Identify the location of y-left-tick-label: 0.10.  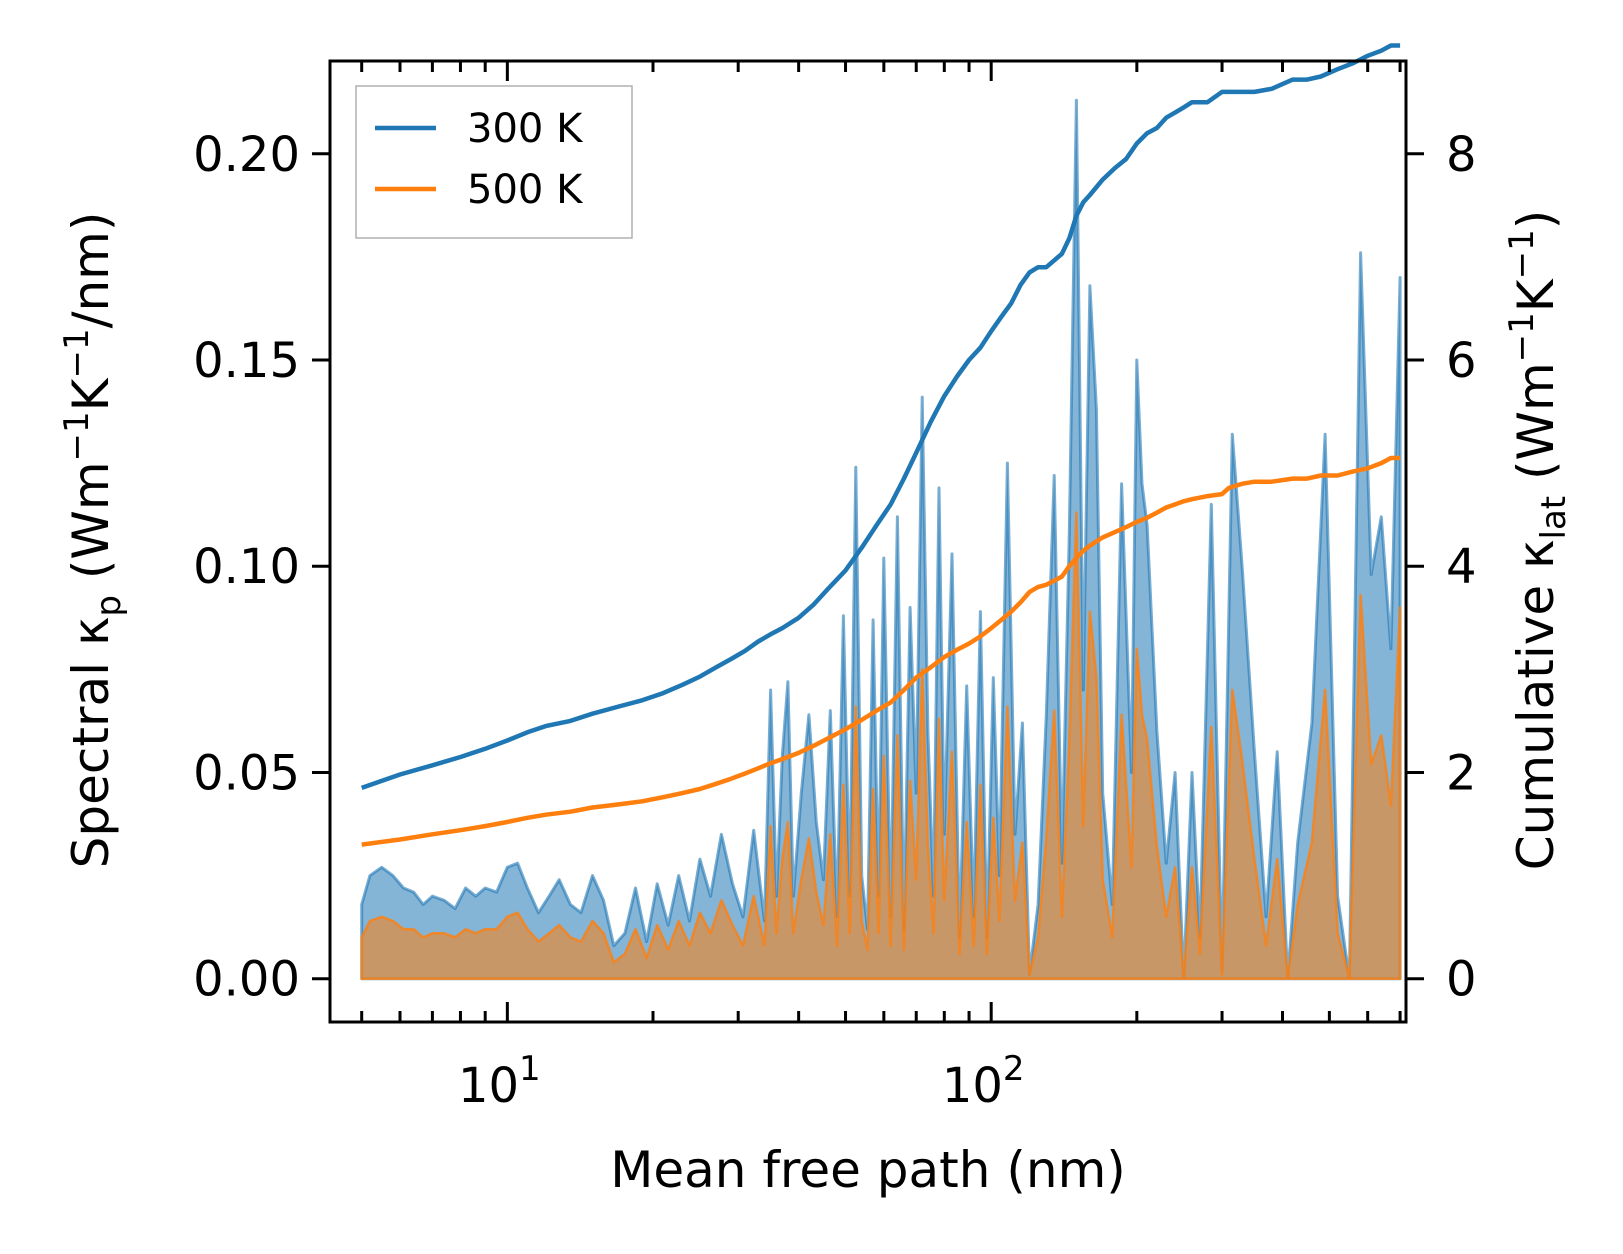
(246, 567).